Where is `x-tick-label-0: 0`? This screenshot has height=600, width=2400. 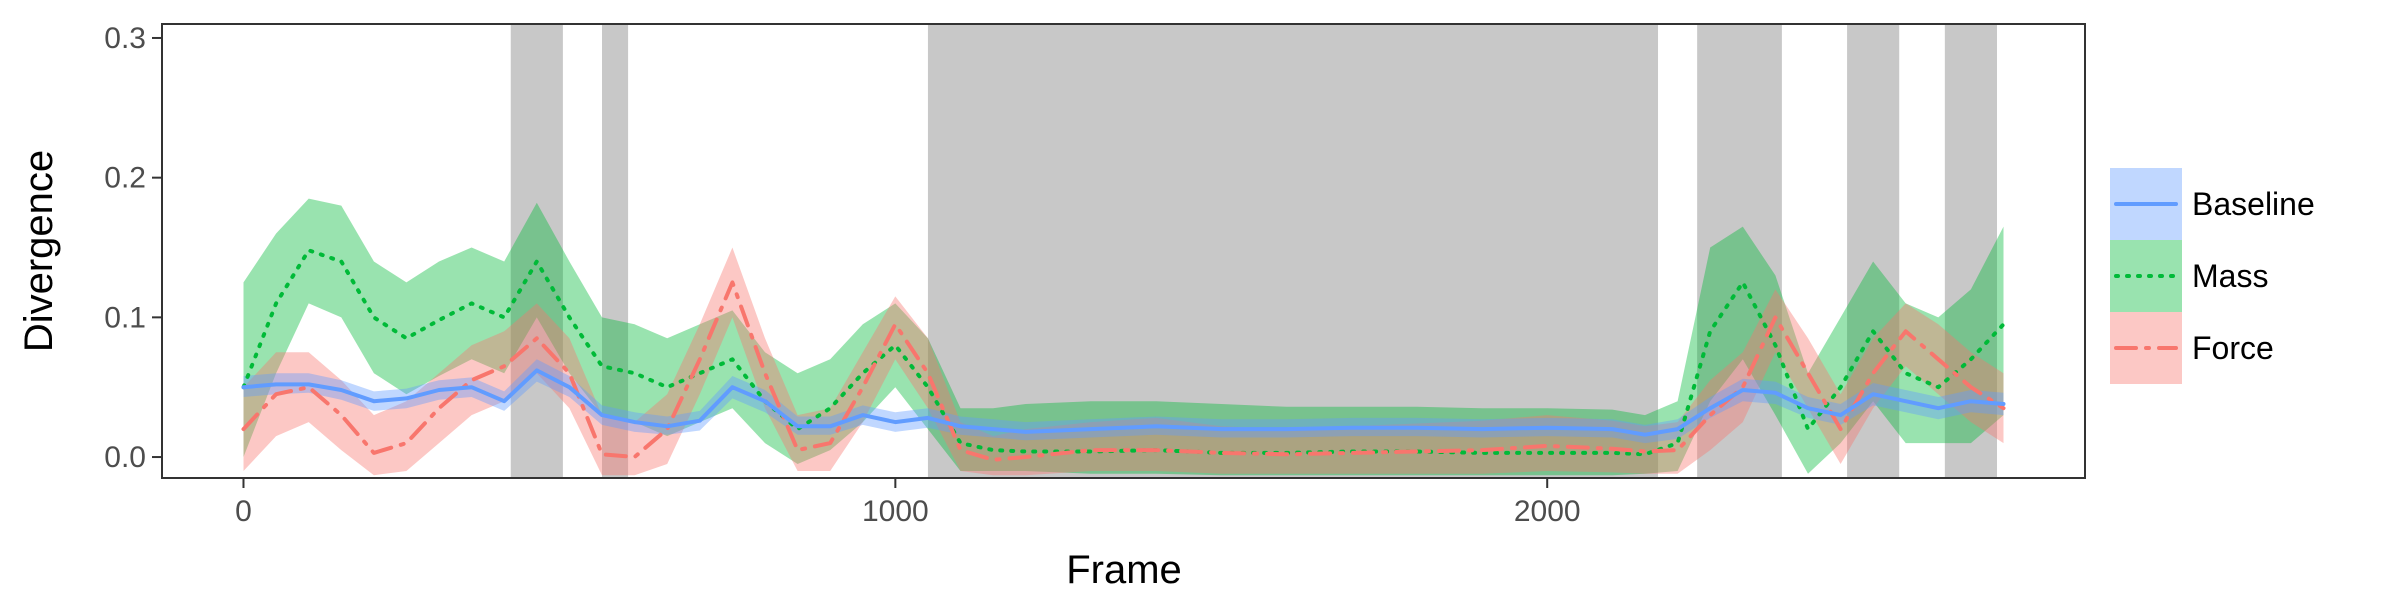
x-tick-label-0: 0 is located at coordinates (243, 511).